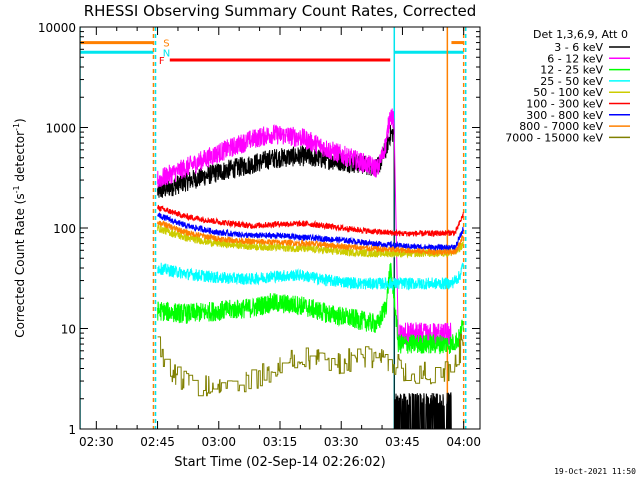  I want to click on legend-label: 300 - 800 keV, so click(564, 115).